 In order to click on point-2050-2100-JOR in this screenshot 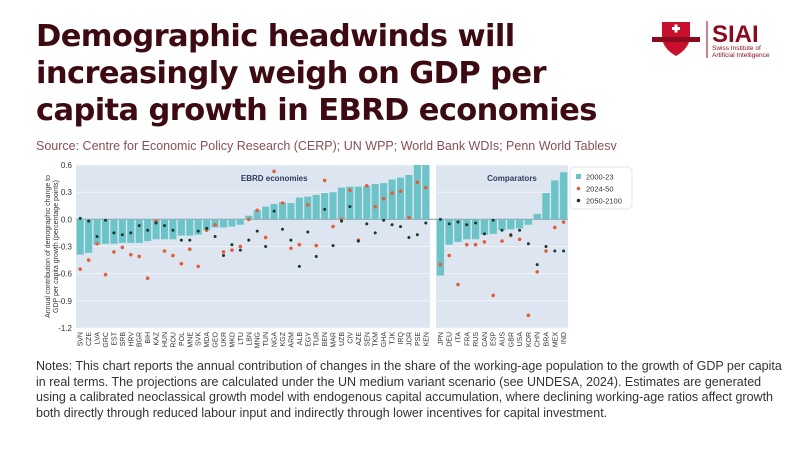, I will do `click(409, 237)`.